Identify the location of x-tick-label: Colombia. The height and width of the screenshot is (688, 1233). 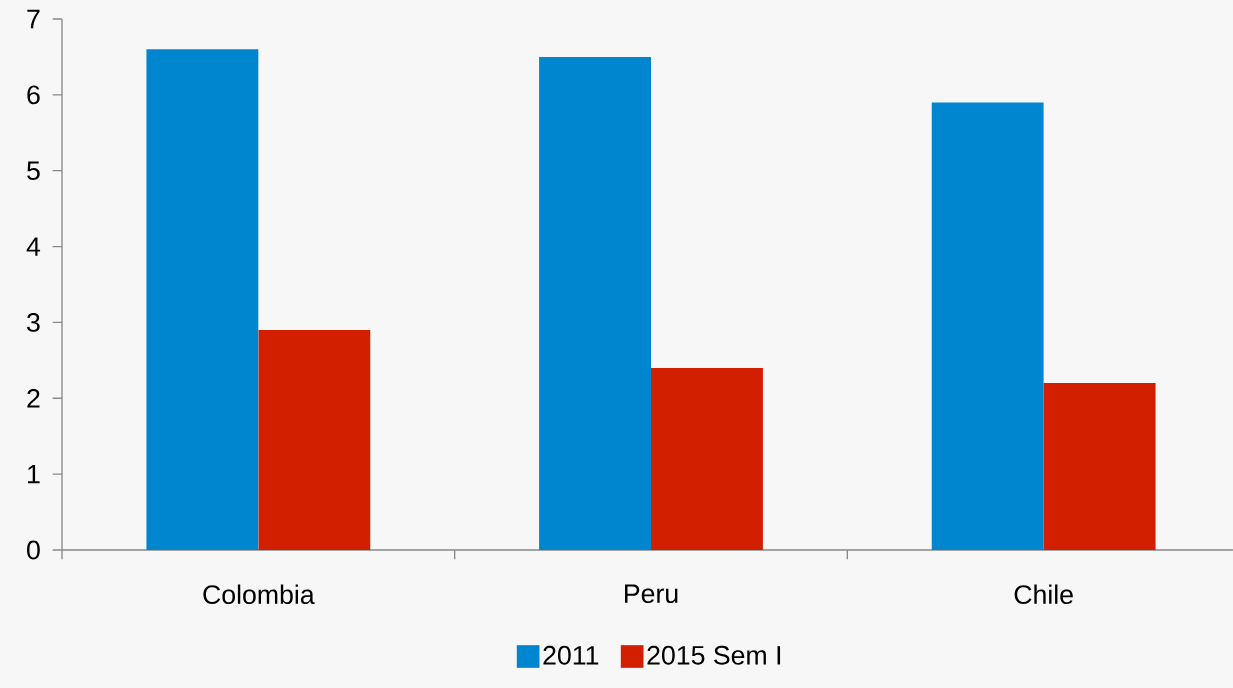
(259, 594).